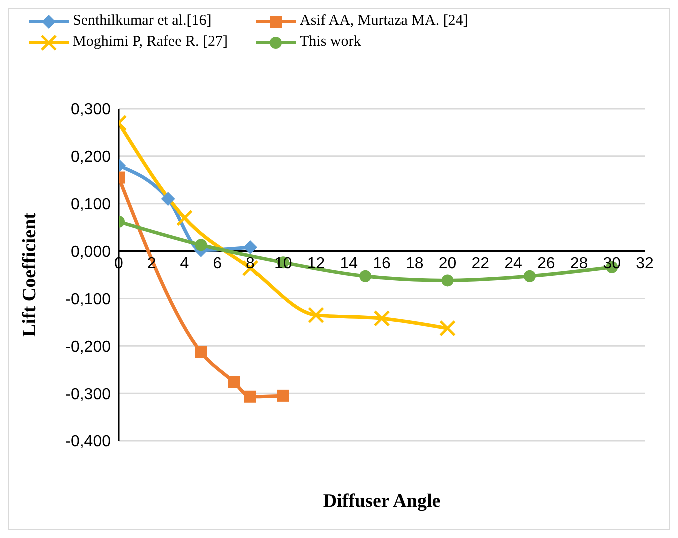 This screenshot has width=678, height=538. Describe the element at coordinates (91, 252) in the screenshot. I see `y-tick-label: 0,000` at that location.